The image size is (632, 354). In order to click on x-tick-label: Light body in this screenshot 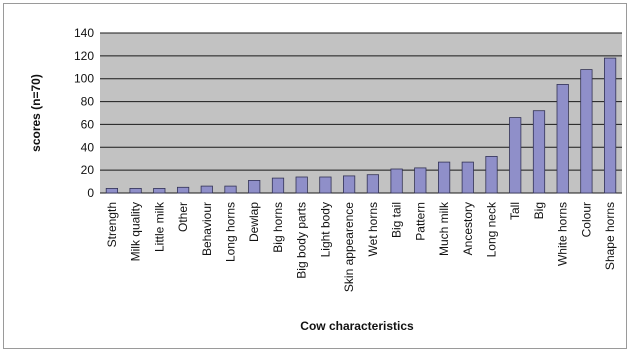, I will do `click(325, 229)`.